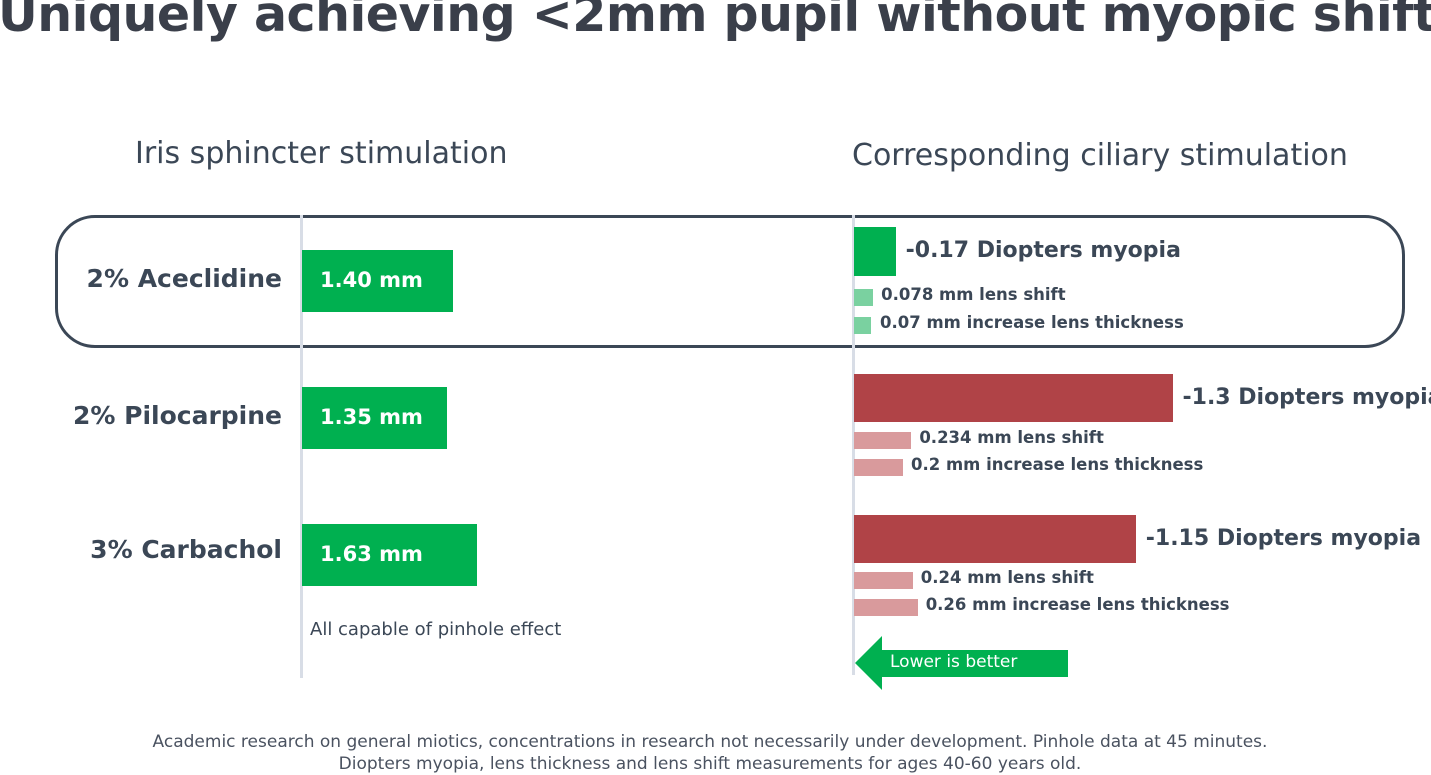 The width and height of the screenshot is (1431, 775). I want to click on right-chart-header: Corresponding ciliary stimulation, so click(1100, 155).